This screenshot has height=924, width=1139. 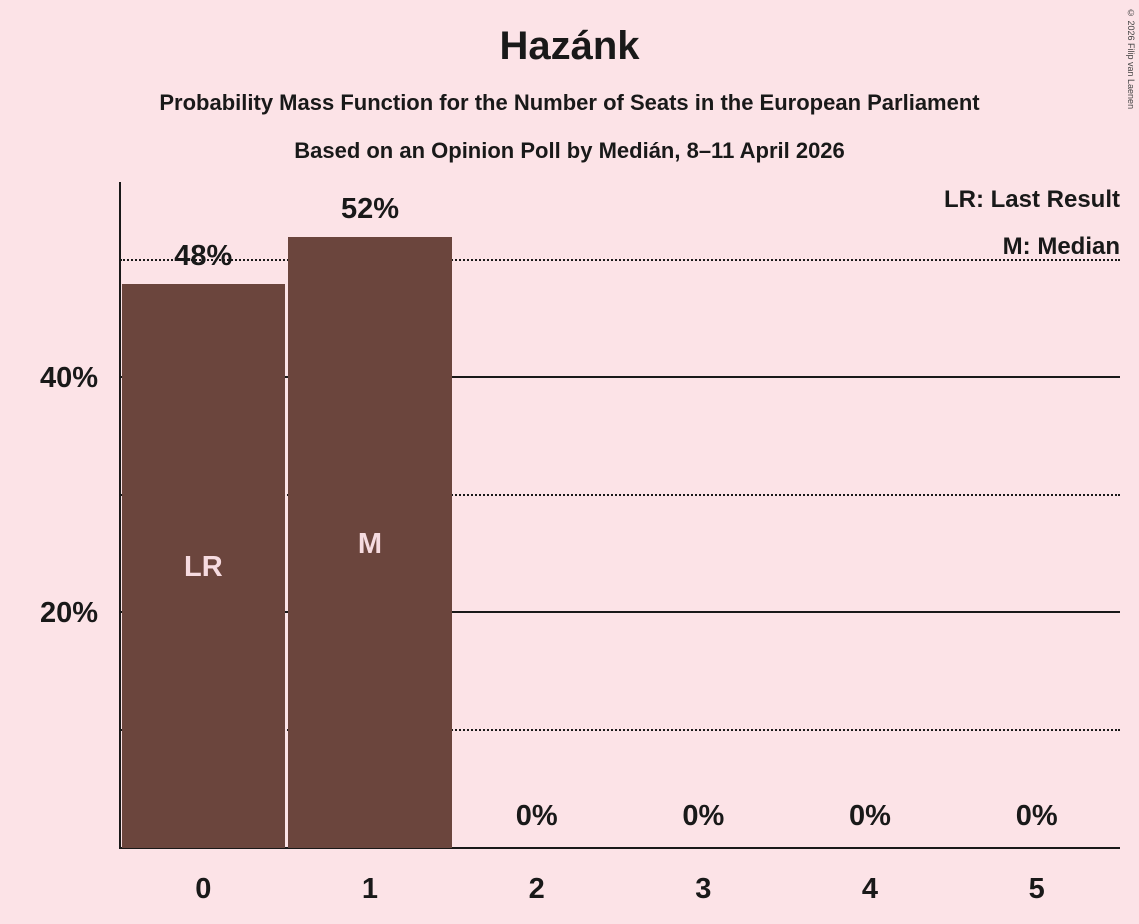 I want to click on y-tick-40pct: 40%, so click(x=68, y=378).